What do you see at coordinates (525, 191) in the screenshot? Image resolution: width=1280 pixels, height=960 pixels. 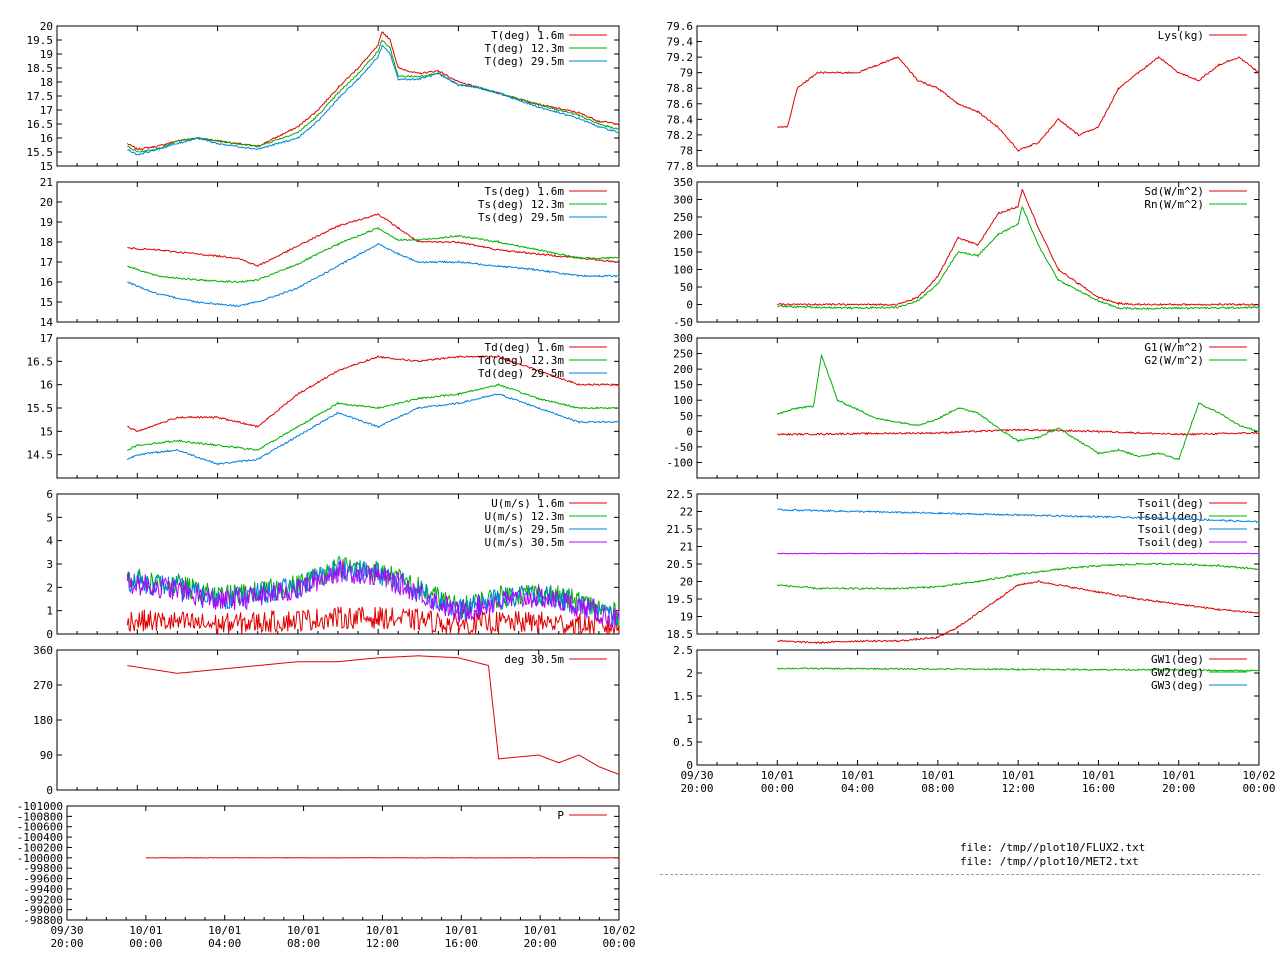 I see `legend-label: Ts(deg) 1.6m` at bounding box center [525, 191].